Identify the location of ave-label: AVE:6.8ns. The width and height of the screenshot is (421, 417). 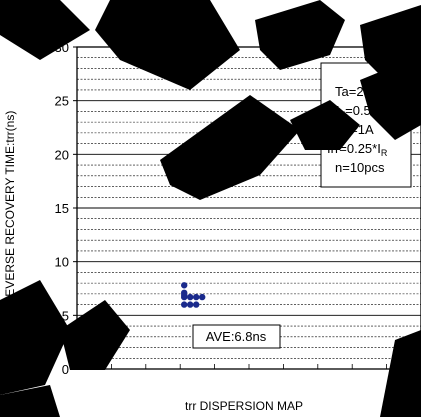
(236, 336).